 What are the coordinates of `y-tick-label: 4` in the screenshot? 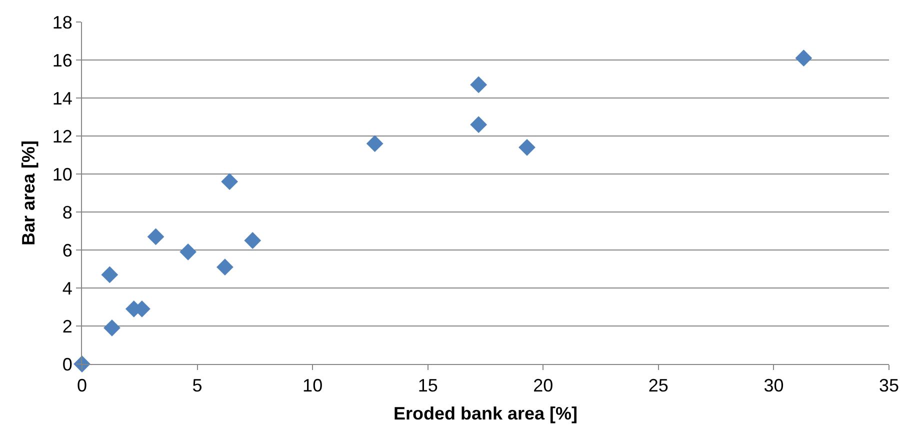 It's located at (67, 288).